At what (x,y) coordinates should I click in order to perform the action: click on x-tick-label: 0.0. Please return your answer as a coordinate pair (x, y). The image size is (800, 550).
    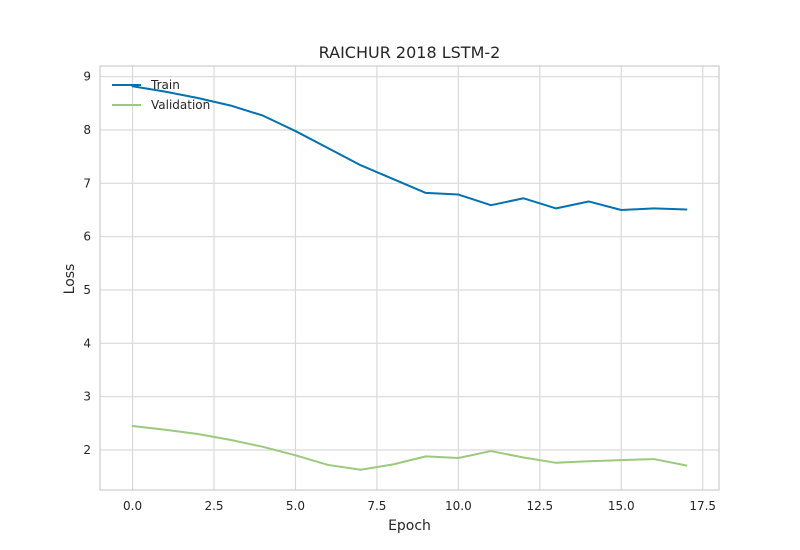
    Looking at the image, I should click on (132, 506).